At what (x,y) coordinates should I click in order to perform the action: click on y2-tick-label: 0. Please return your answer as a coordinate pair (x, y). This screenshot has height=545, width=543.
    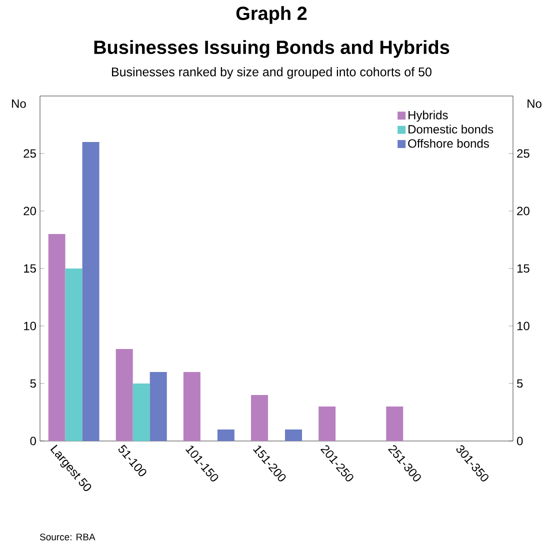
    Looking at the image, I should click on (520, 441).